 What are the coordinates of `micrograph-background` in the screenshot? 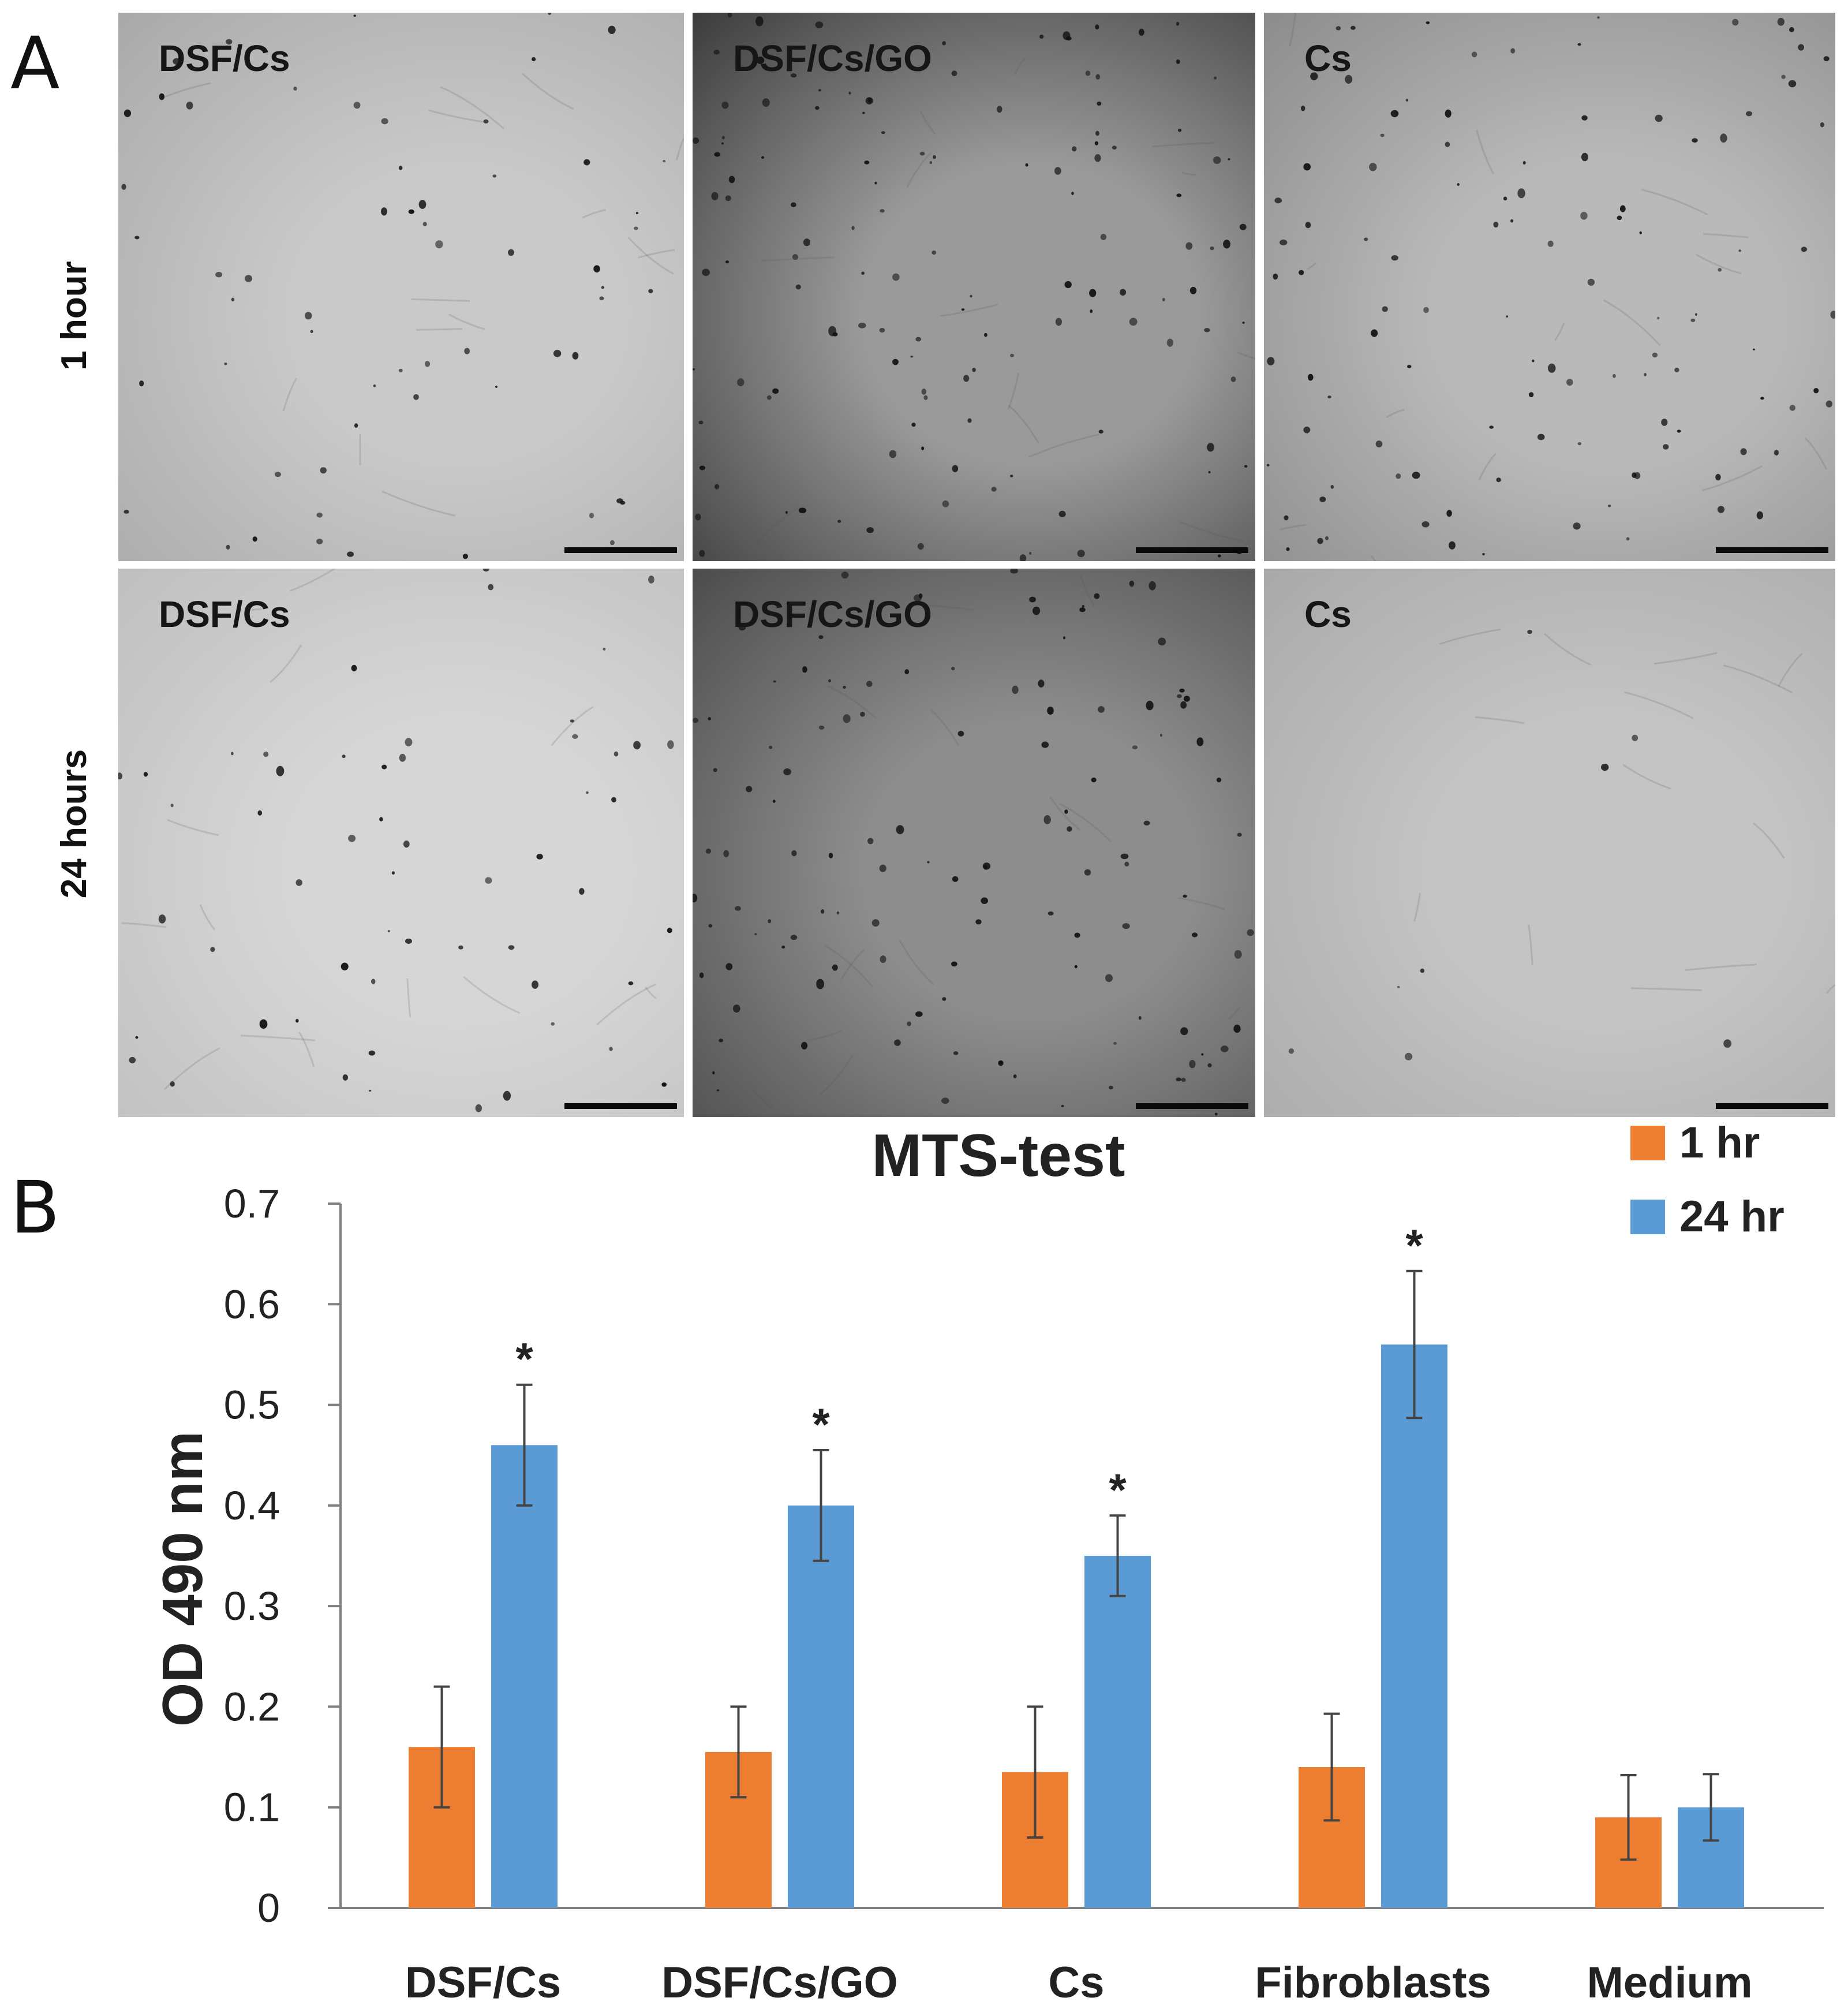 It's located at (974, 843).